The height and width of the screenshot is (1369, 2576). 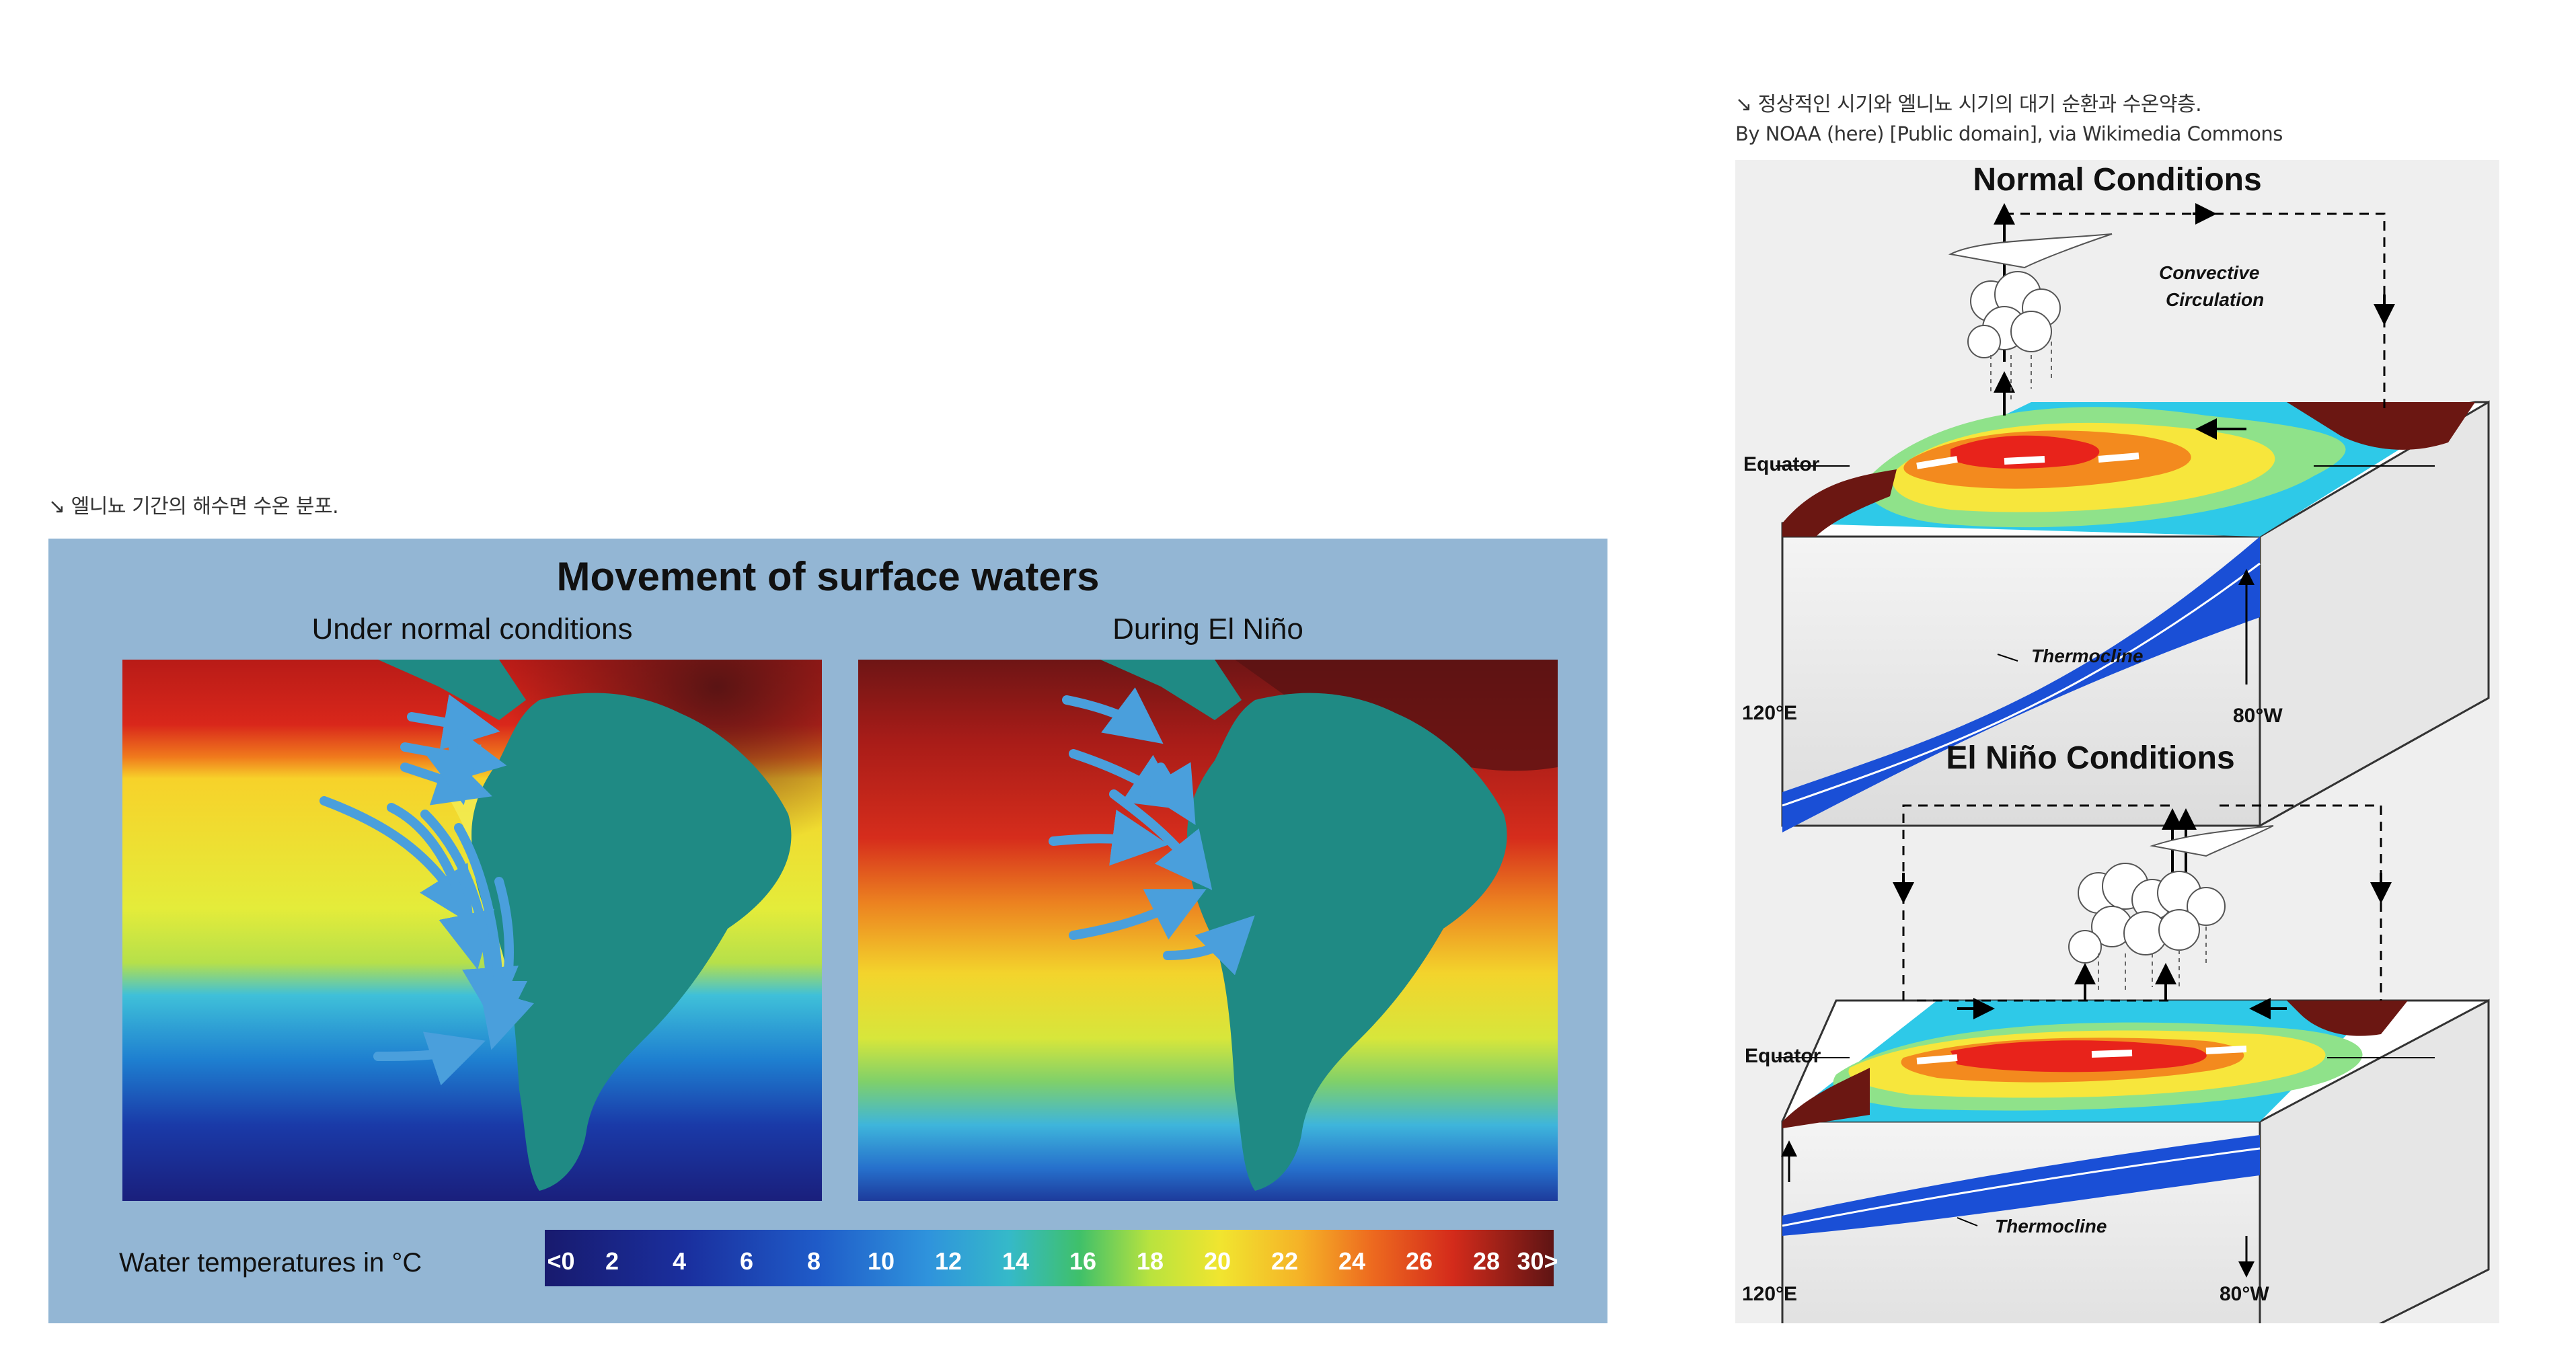 I want to click on temperature-colorbar: <0 2 4 6 8 10 12 14 16 18 20 22 24 26 28 30>, so click(x=1051, y=1258).